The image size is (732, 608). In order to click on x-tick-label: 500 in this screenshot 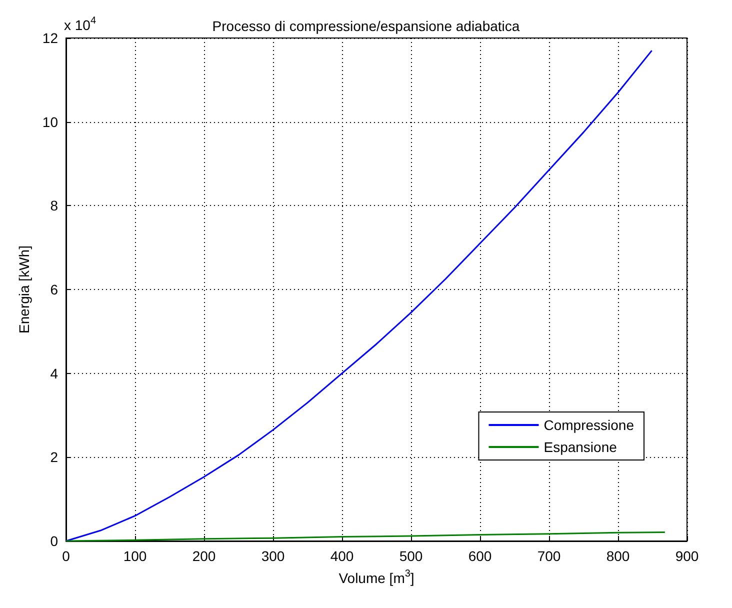, I will do `click(411, 556)`.